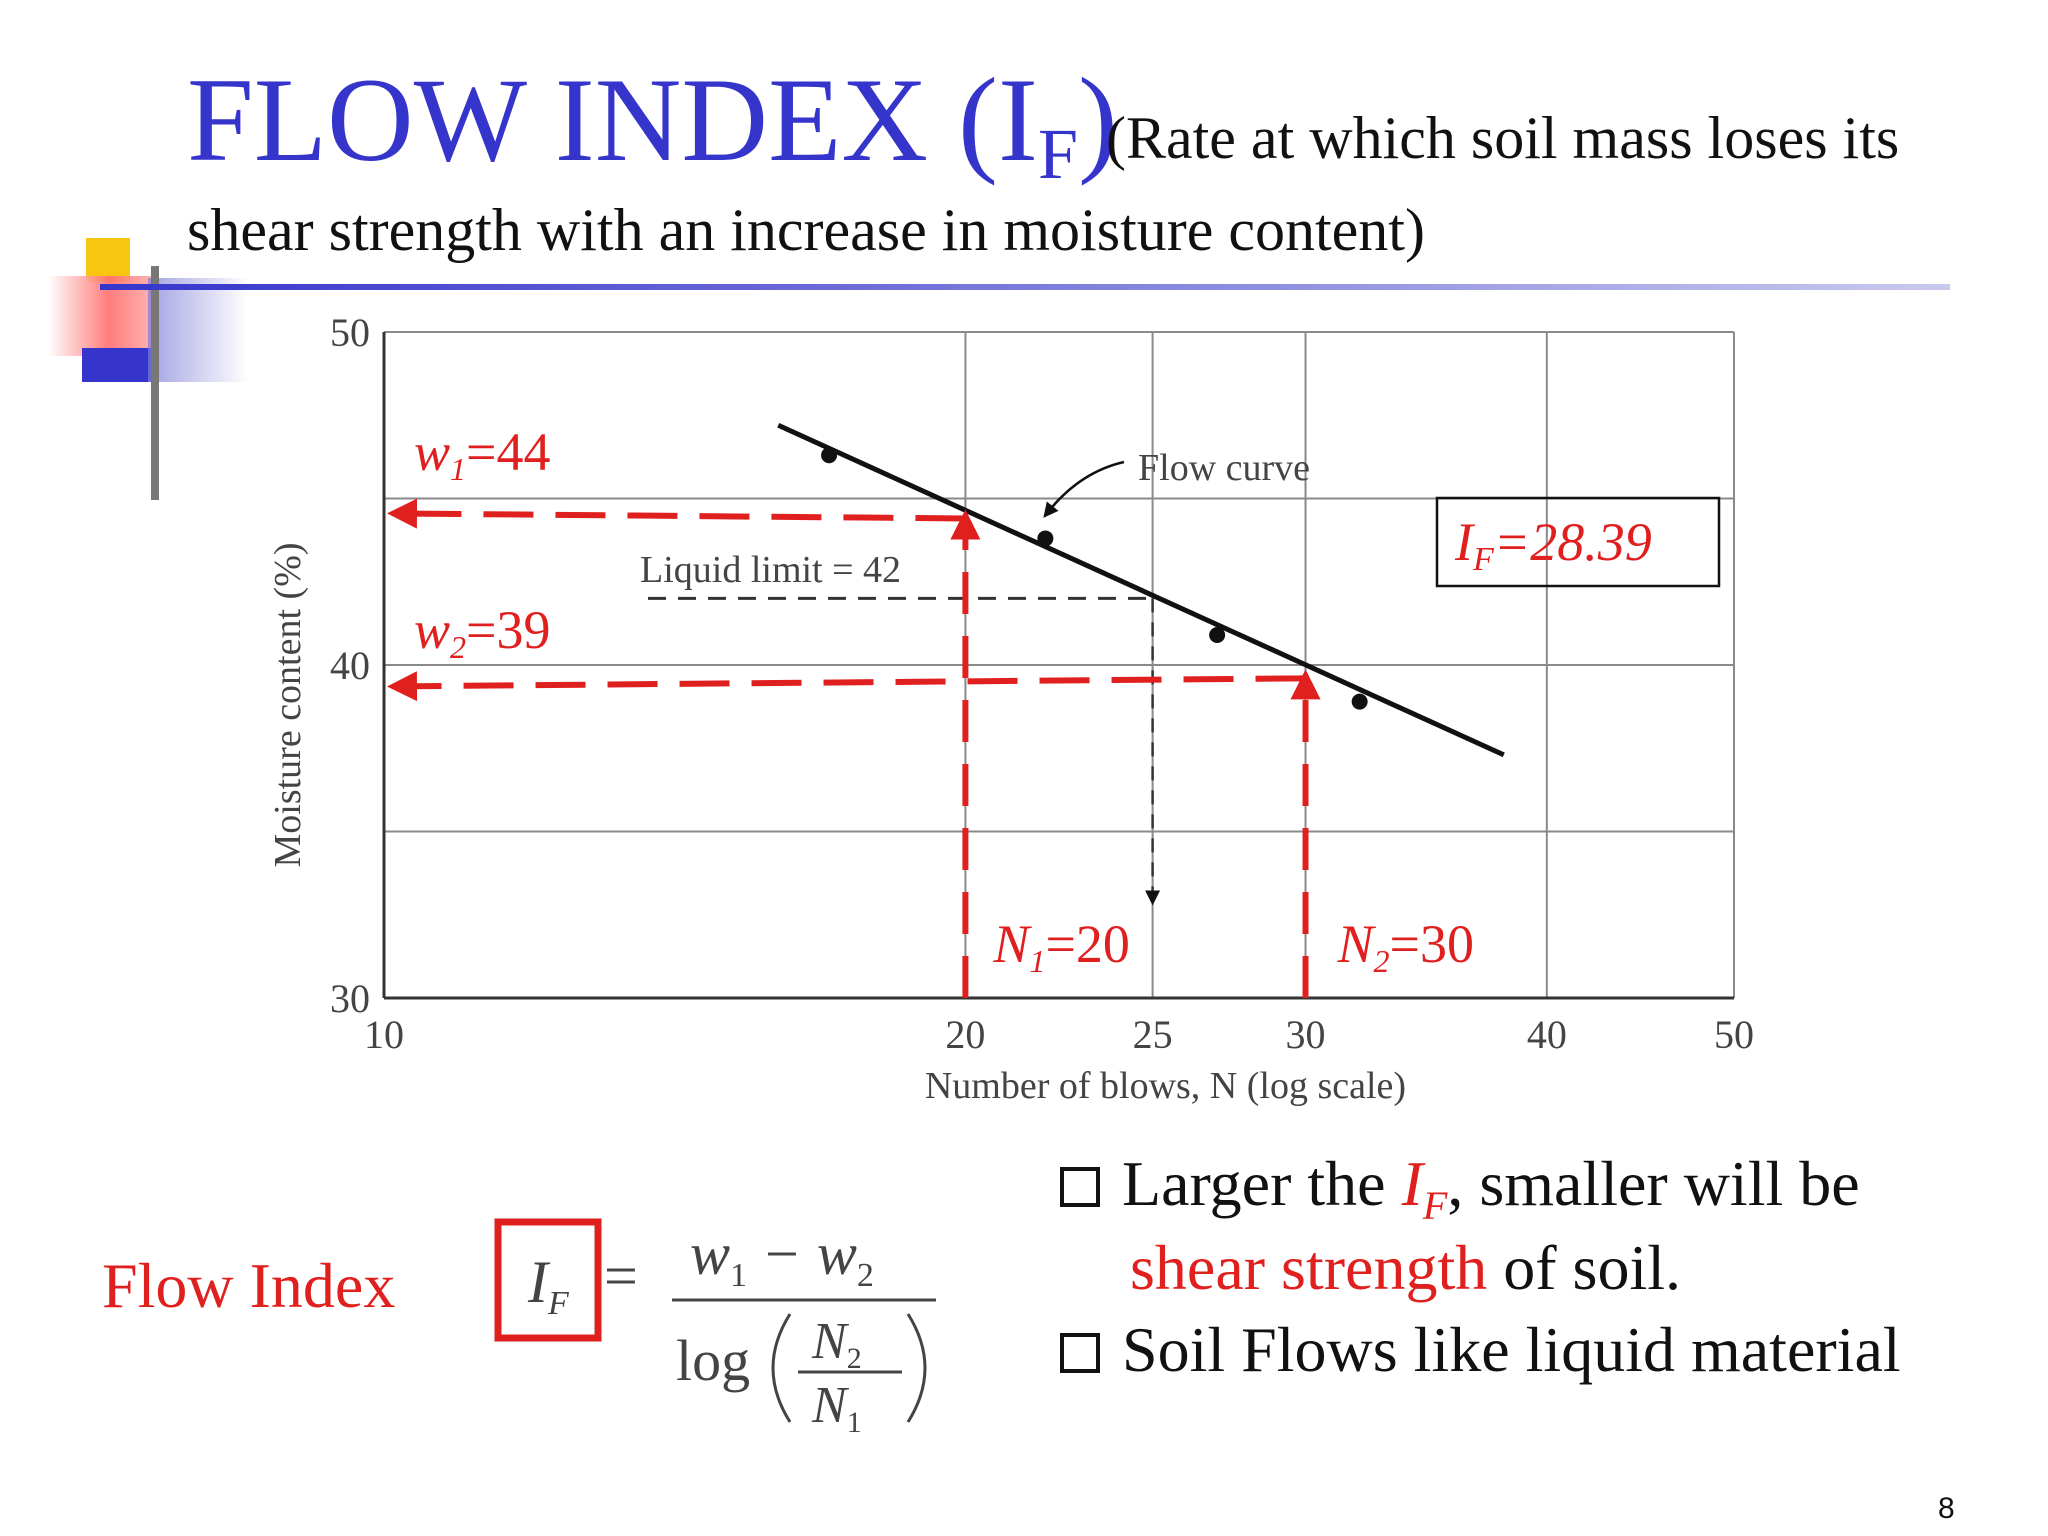 This screenshot has width=2048, height=1536. What do you see at coordinates (676, 513) in the screenshot?
I see `w1-horizontal-guide` at bounding box center [676, 513].